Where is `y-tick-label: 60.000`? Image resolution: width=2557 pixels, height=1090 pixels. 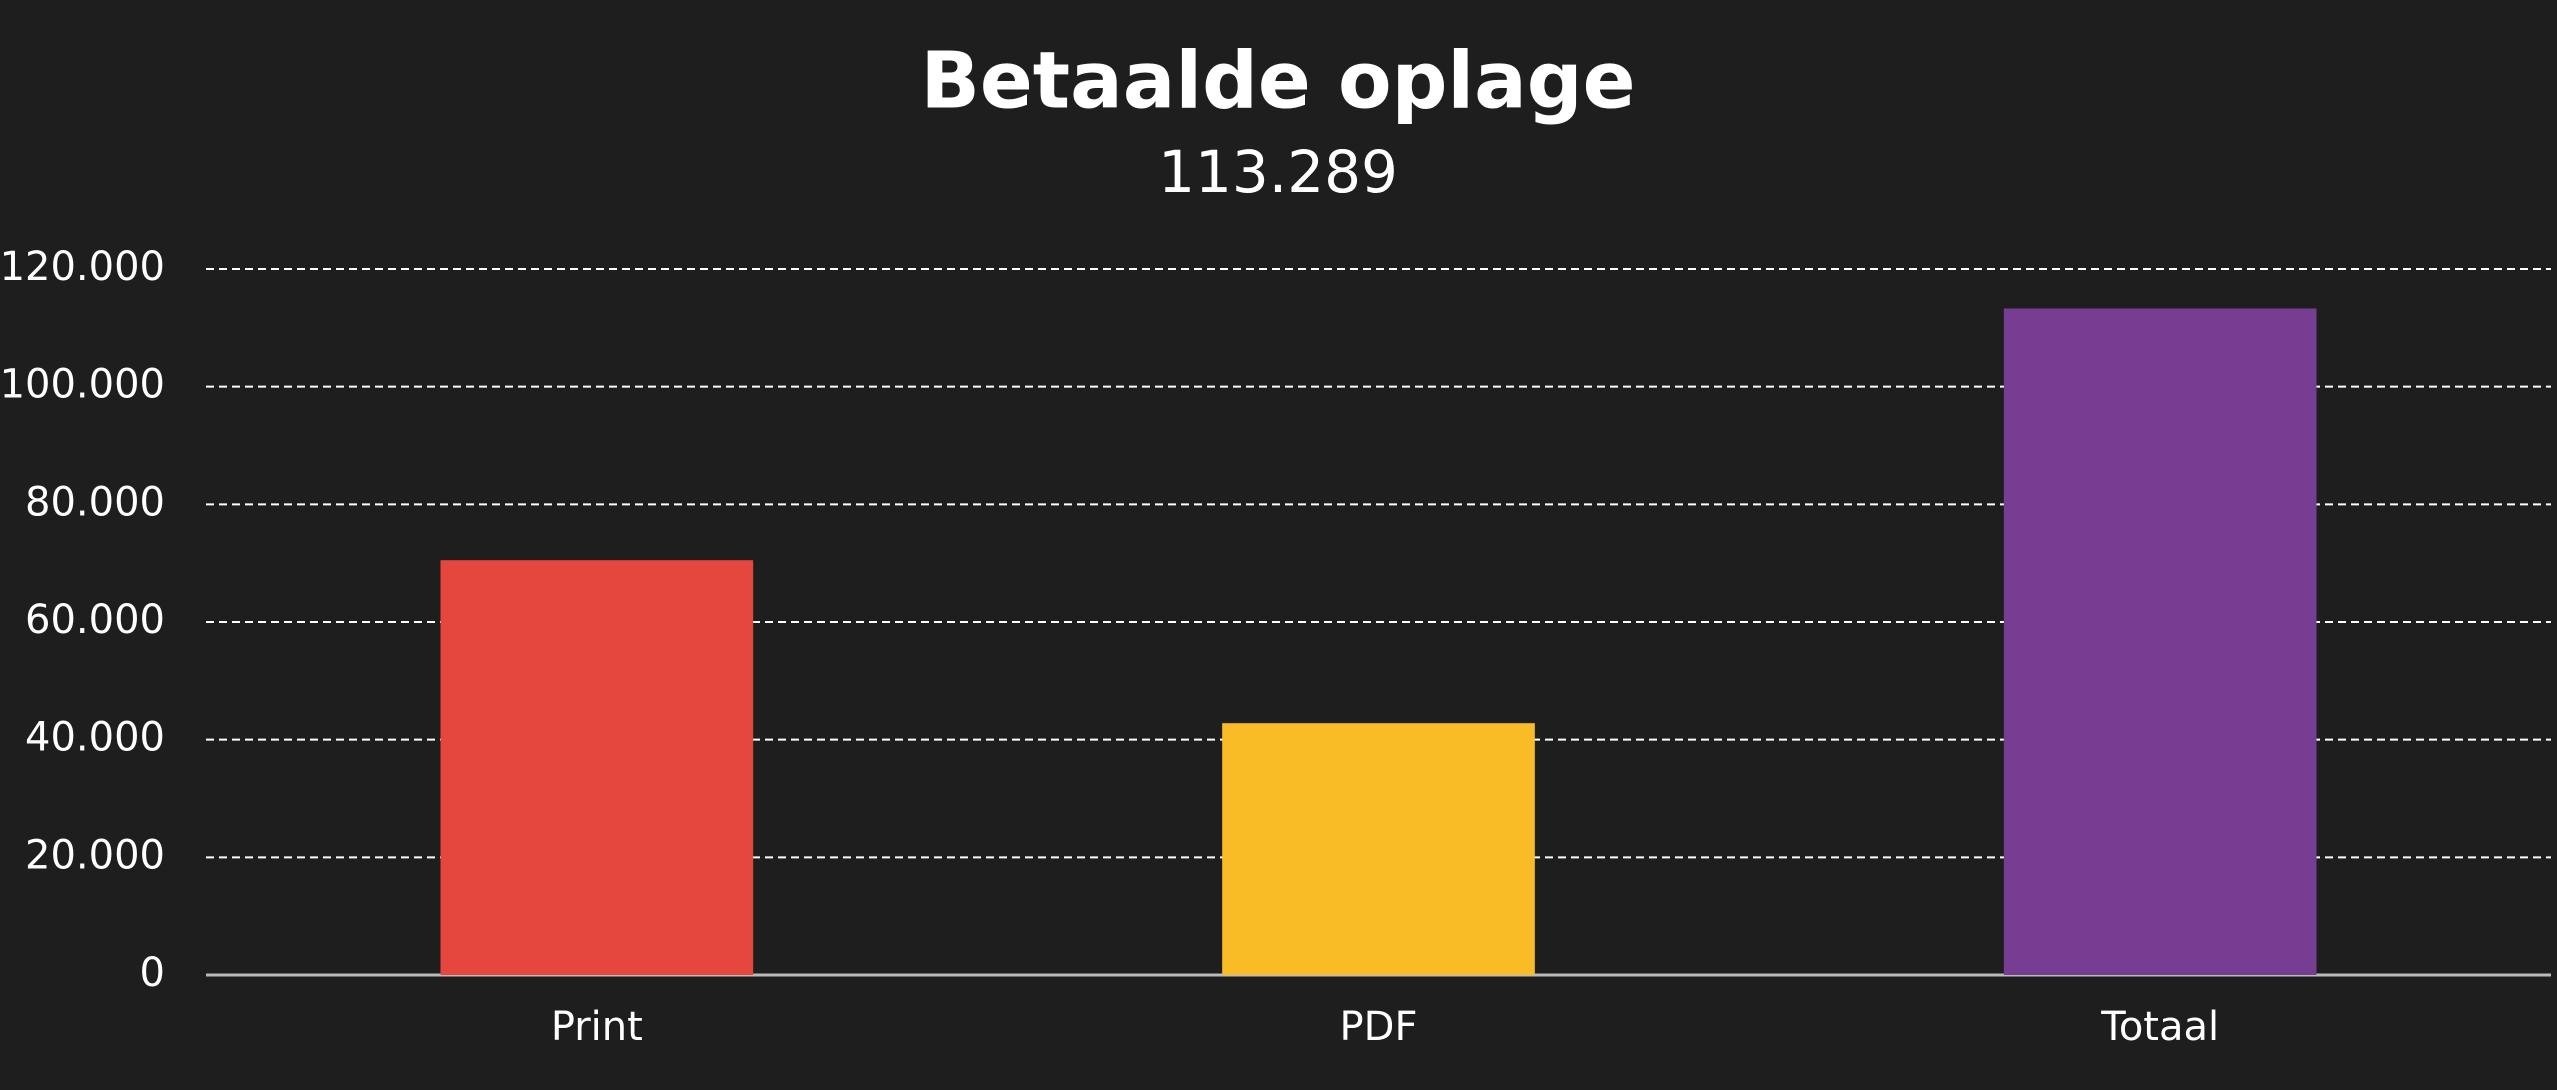
y-tick-label: 60.000 is located at coordinates (95, 620).